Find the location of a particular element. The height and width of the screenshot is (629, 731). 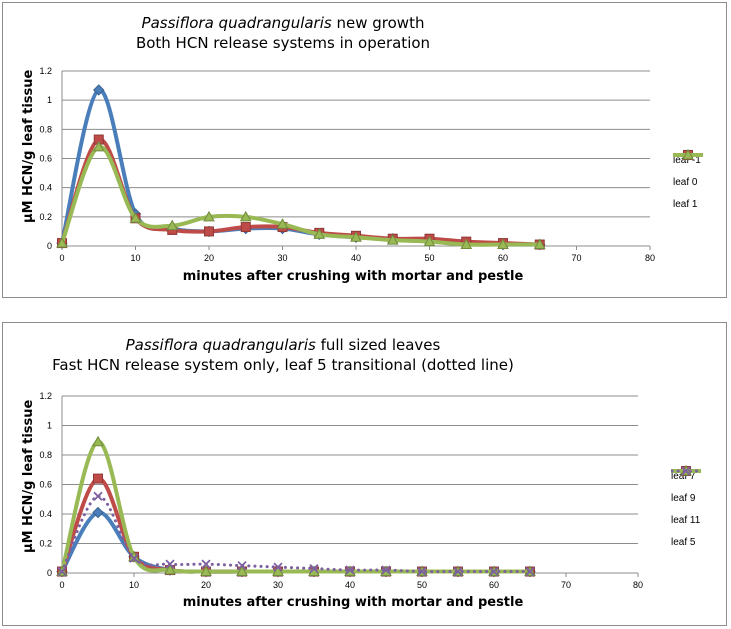

chart-title-species: Passiflora quadrangularis is located at coordinates (220, 345).